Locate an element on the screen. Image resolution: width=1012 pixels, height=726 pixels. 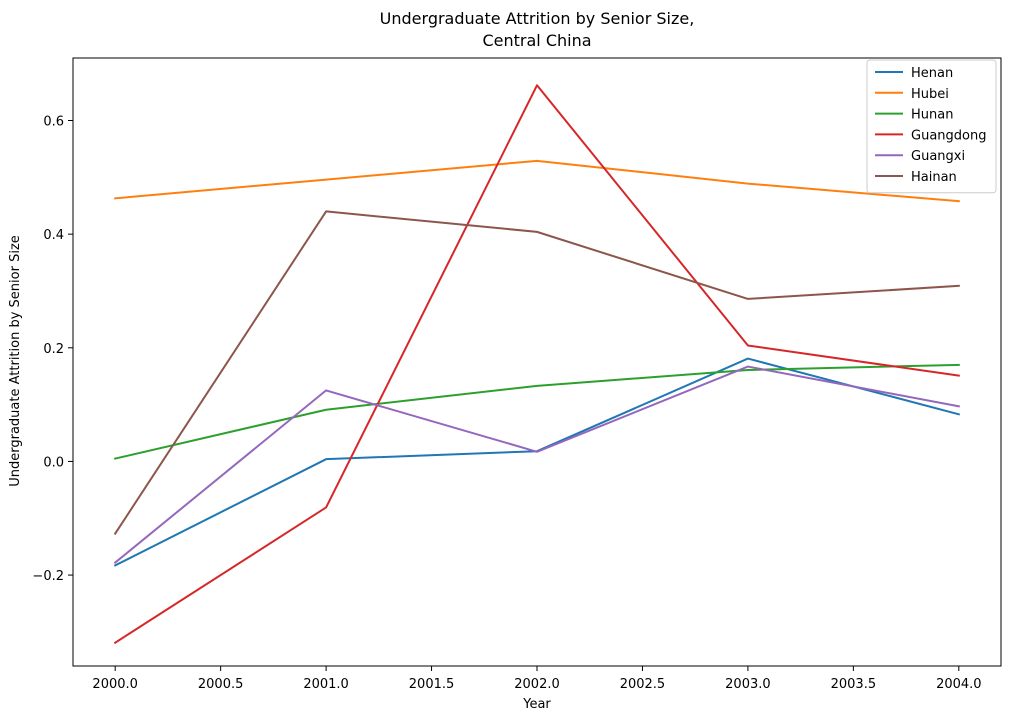
y-tick-label: 0.0 is located at coordinates (53, 462).